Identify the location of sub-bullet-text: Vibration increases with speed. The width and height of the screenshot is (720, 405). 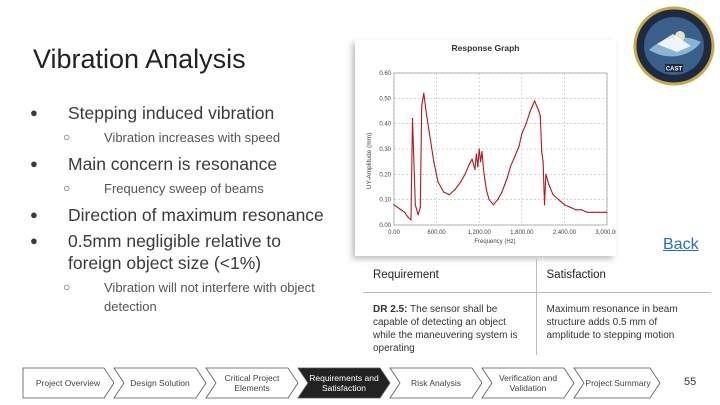
(192, 137).